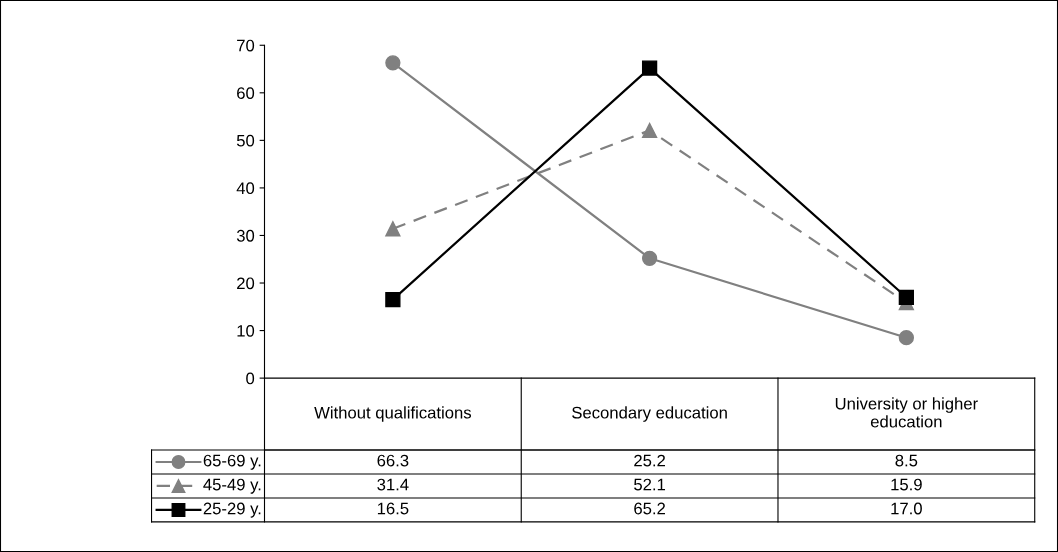 The width and height of the screenshot is (1058, 552). What do you see at coordinates (649, 414) in the screenshot?
I see `x-tick-label: Secondary education` at bounding box center [649, 414].